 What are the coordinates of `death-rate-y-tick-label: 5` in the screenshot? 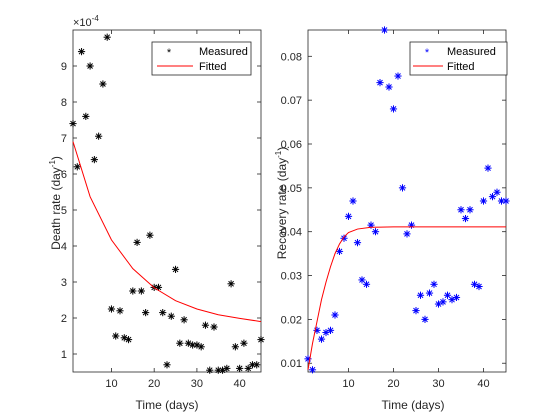 It's located at (64, 211).